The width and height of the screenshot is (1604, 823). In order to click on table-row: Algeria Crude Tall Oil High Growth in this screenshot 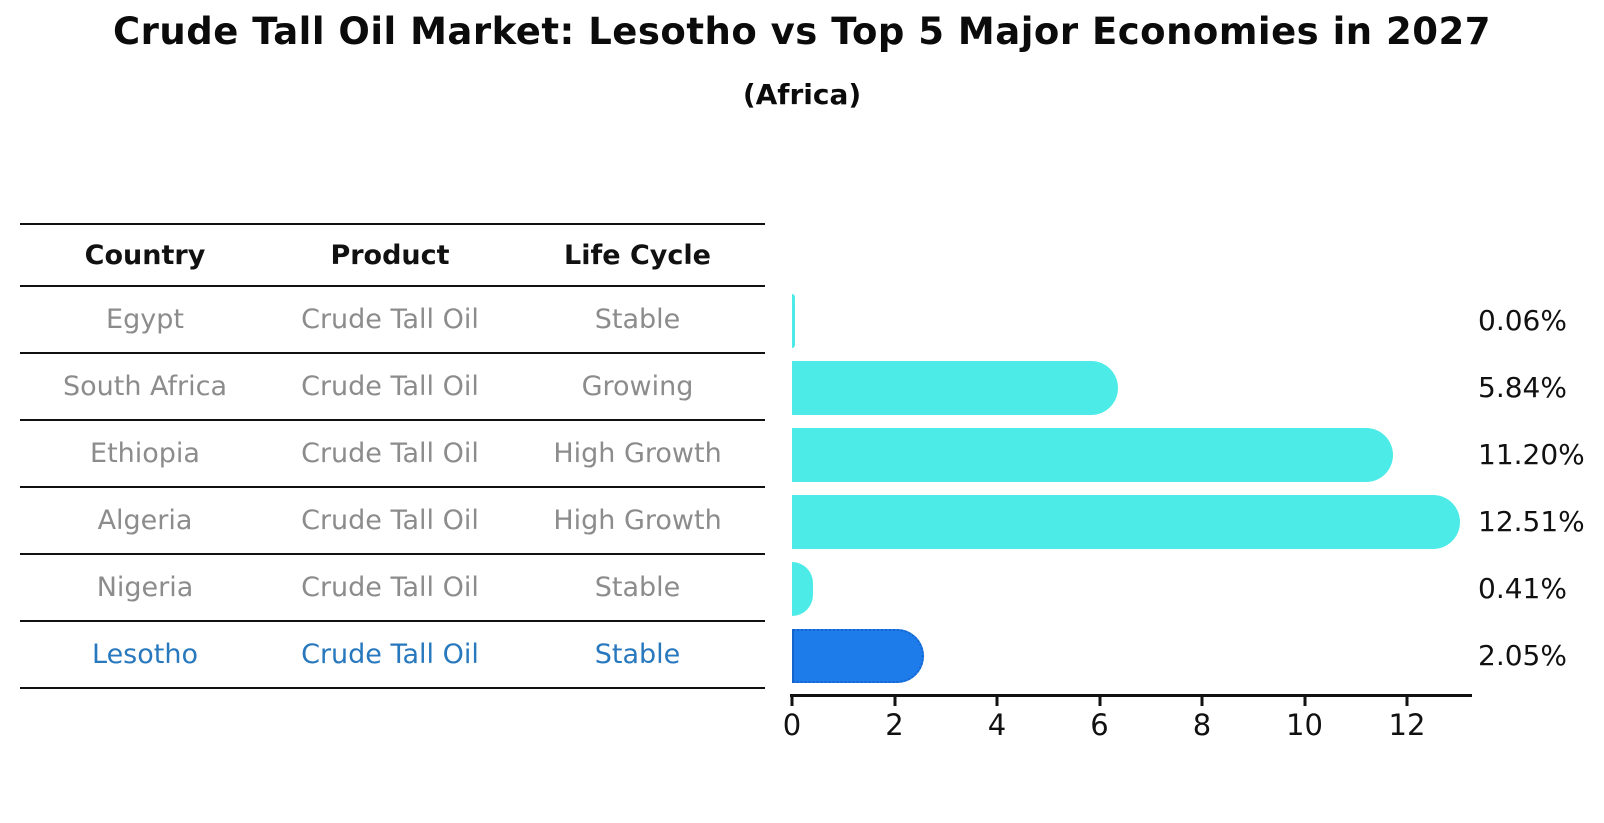, I will do `click(392, 521)`.